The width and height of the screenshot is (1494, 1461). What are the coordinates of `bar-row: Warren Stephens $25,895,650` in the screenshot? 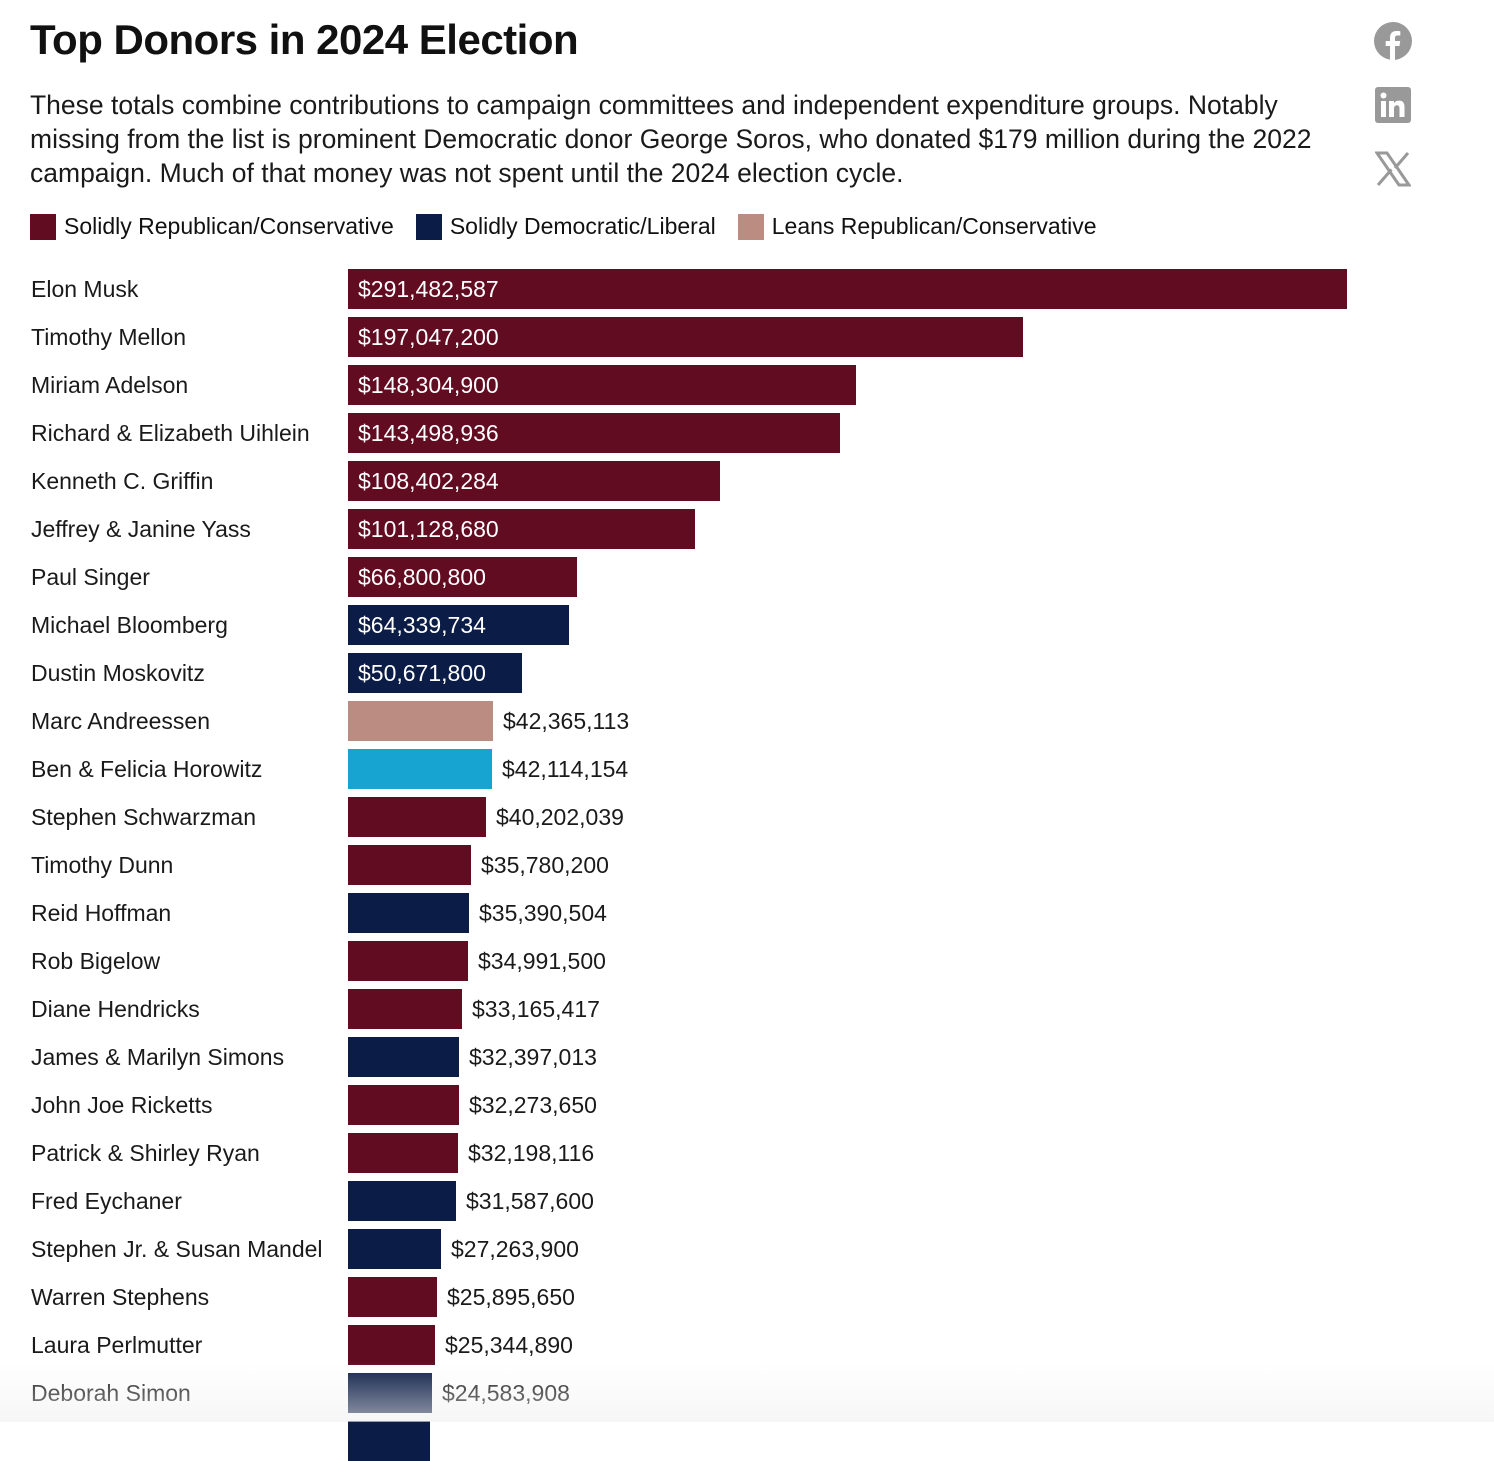 It's located at (747, 1297).